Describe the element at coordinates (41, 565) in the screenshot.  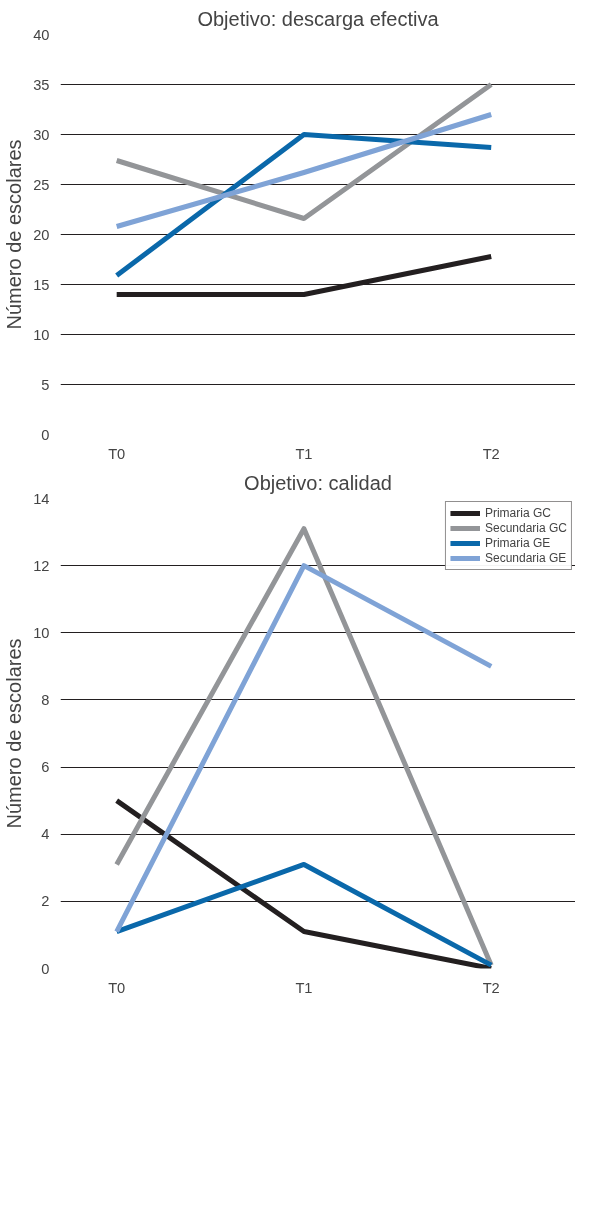
I see `y-tick-label: 12` at that location.